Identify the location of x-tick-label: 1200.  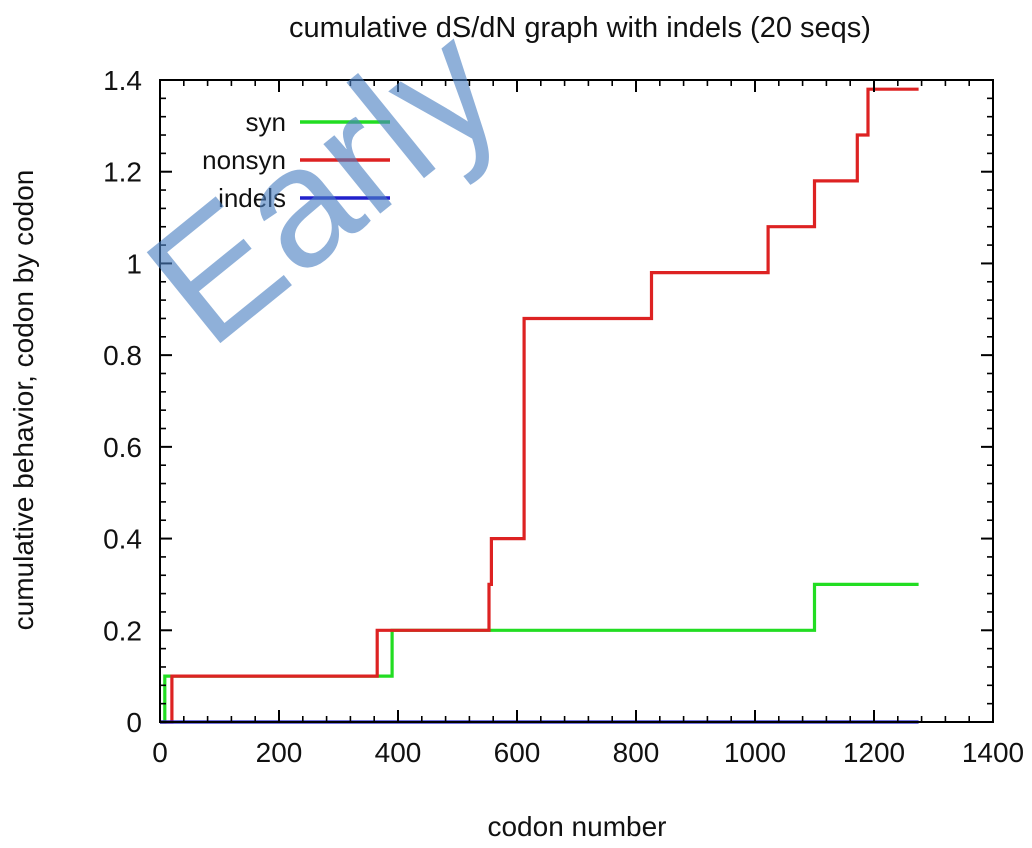
(874, 752).